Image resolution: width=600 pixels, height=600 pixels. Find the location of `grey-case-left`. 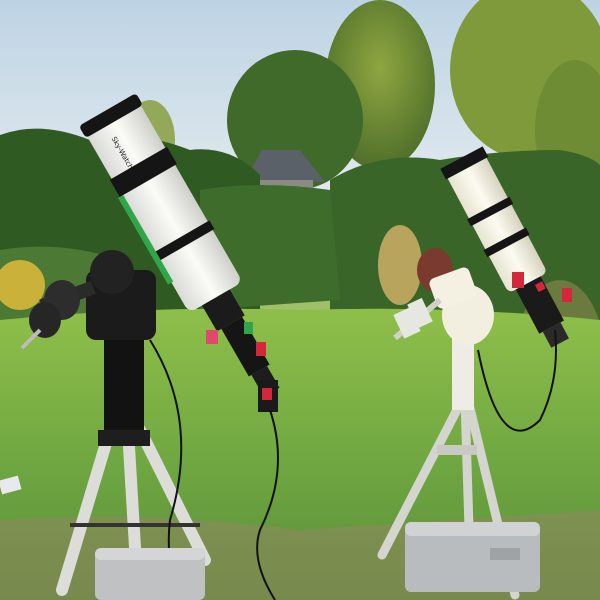

grey-case-left is located at coordinates (150, 574).